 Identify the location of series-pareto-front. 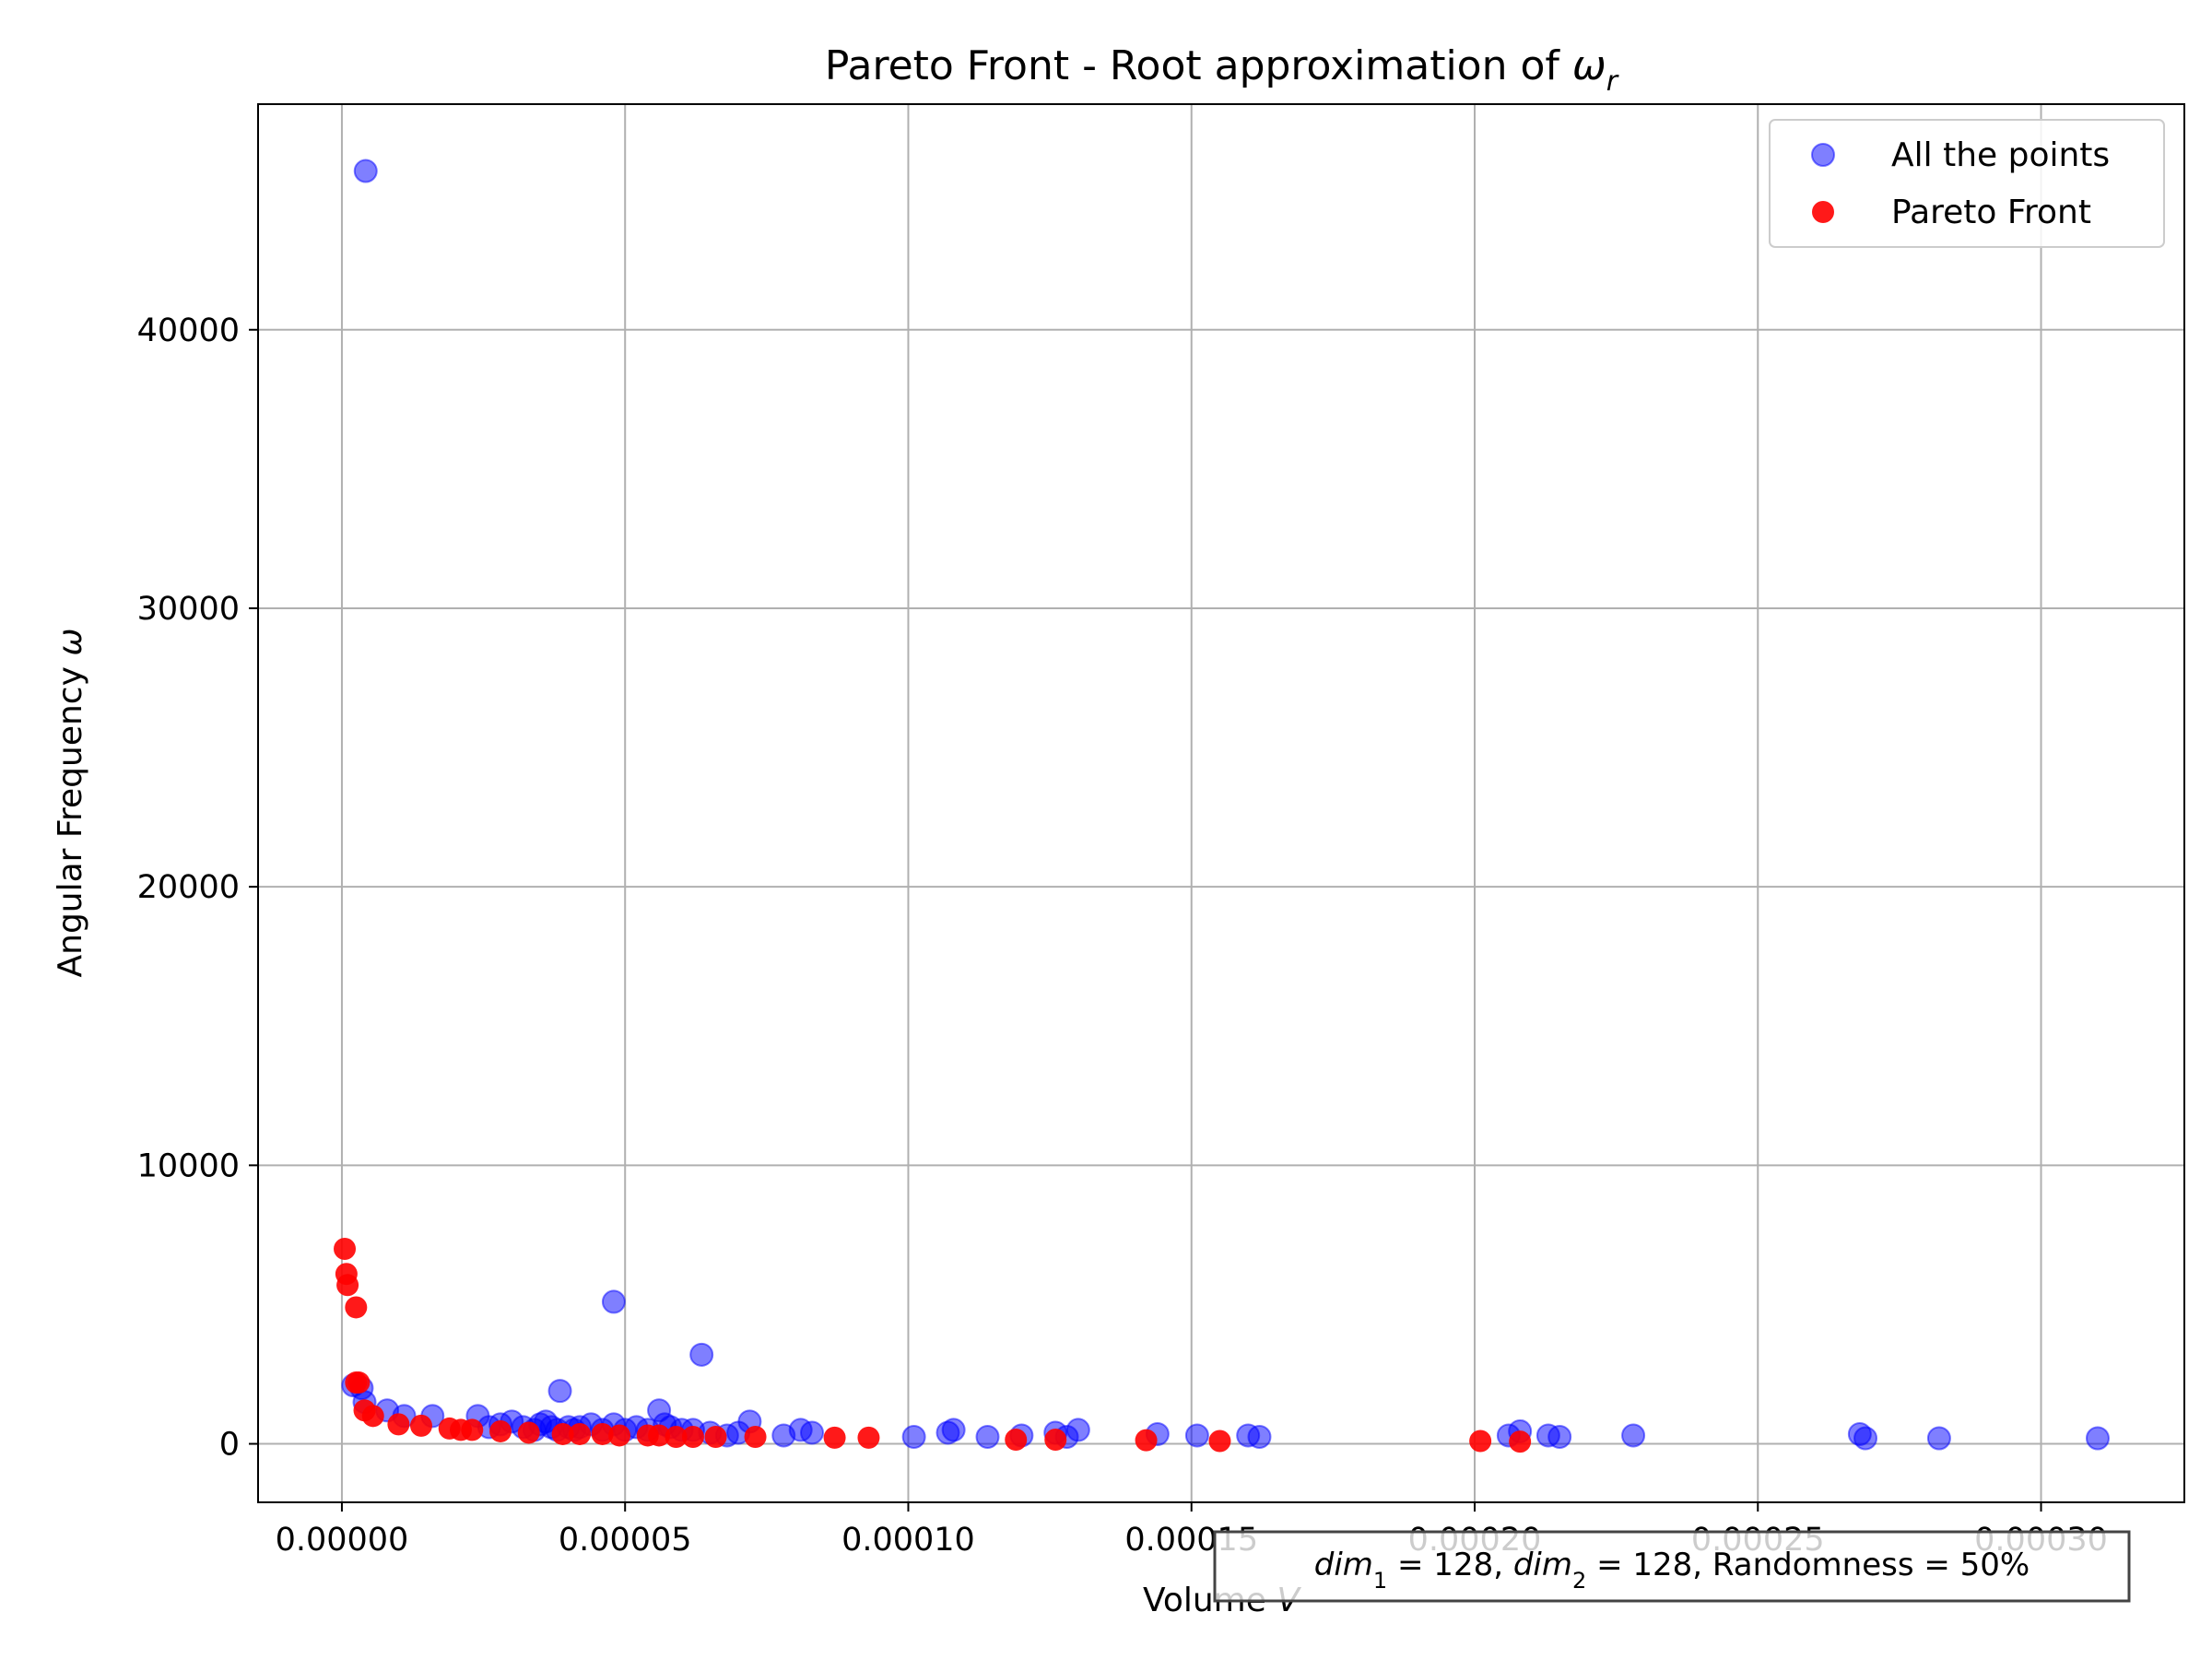
(933, 1345).